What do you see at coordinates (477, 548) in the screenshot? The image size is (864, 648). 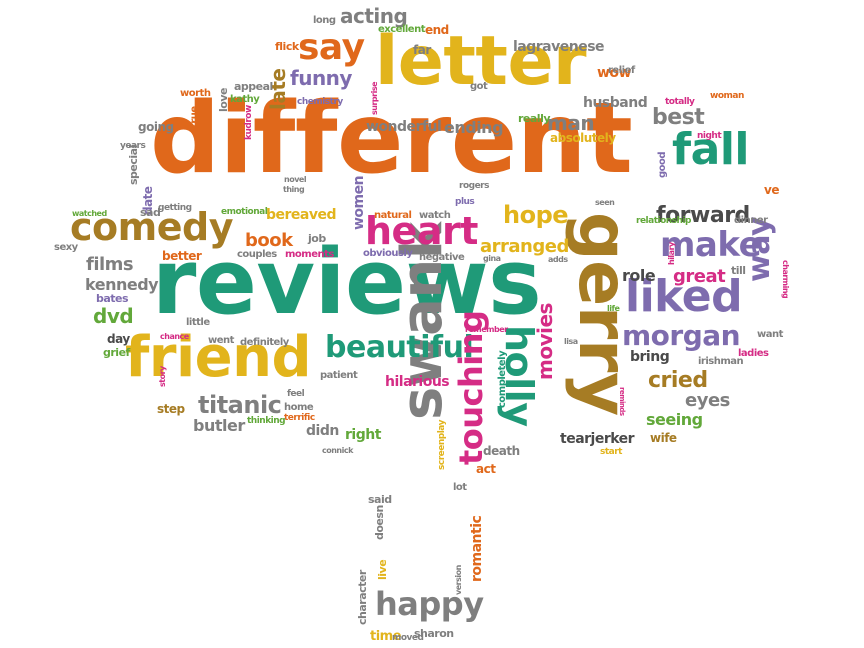 I see `word-romantic: romantic` at bounding box center [477, 548].